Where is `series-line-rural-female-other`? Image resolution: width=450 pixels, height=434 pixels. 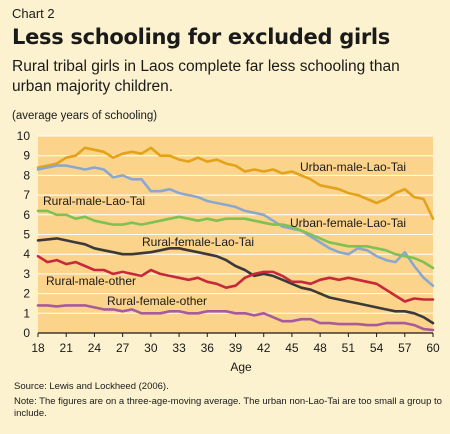 series-line-rural-female-other is located at coordinates (235, 318).